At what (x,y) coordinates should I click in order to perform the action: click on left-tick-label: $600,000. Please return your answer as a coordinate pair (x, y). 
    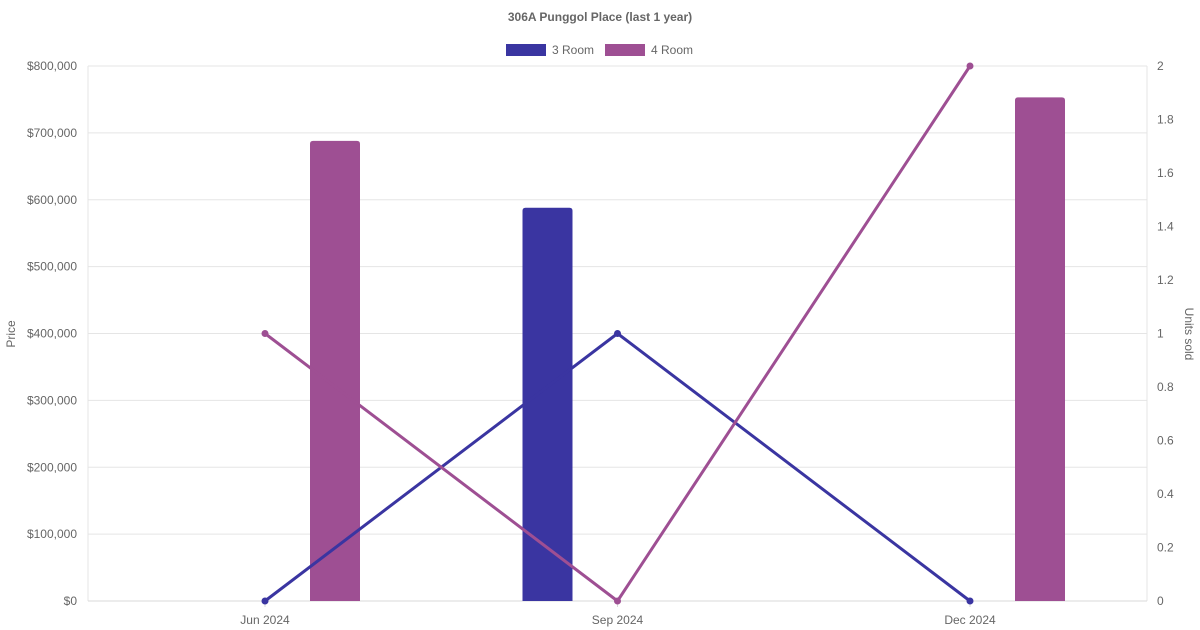
    Looking at the image, I should click on (52, 200).